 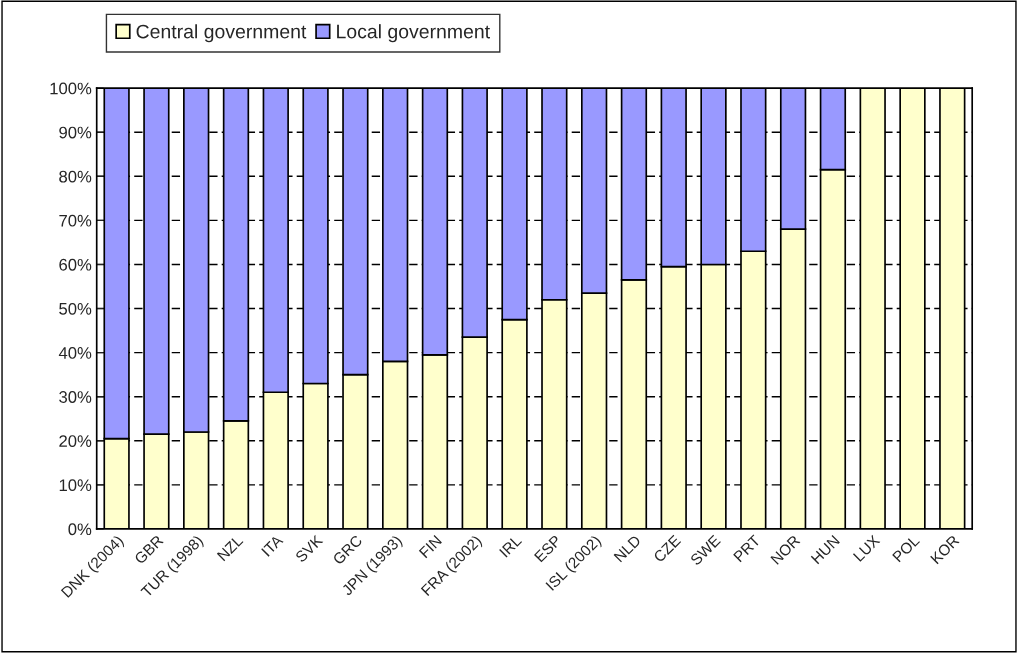 What do you see at coordinates (75, 132) in the screenshot?
I see `y-tick-label: 90%` at bounding box center [75, 132].